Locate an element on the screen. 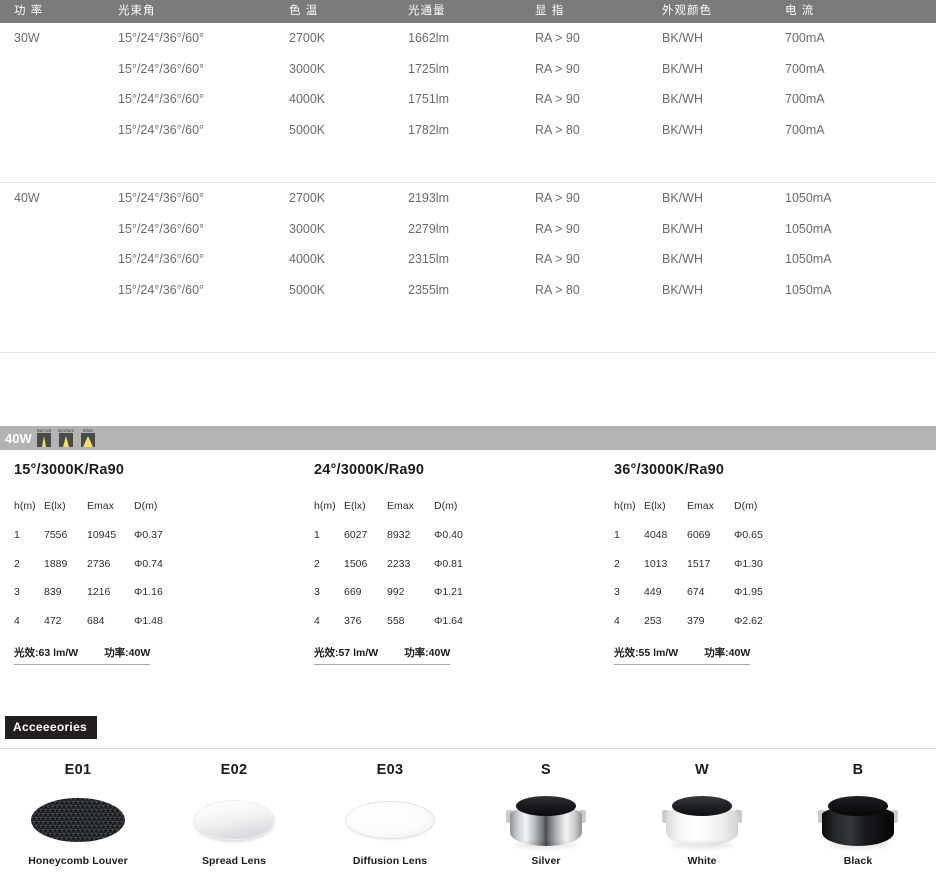  spec-cell-flux: 1782lm is located at coordinates (428, 129).